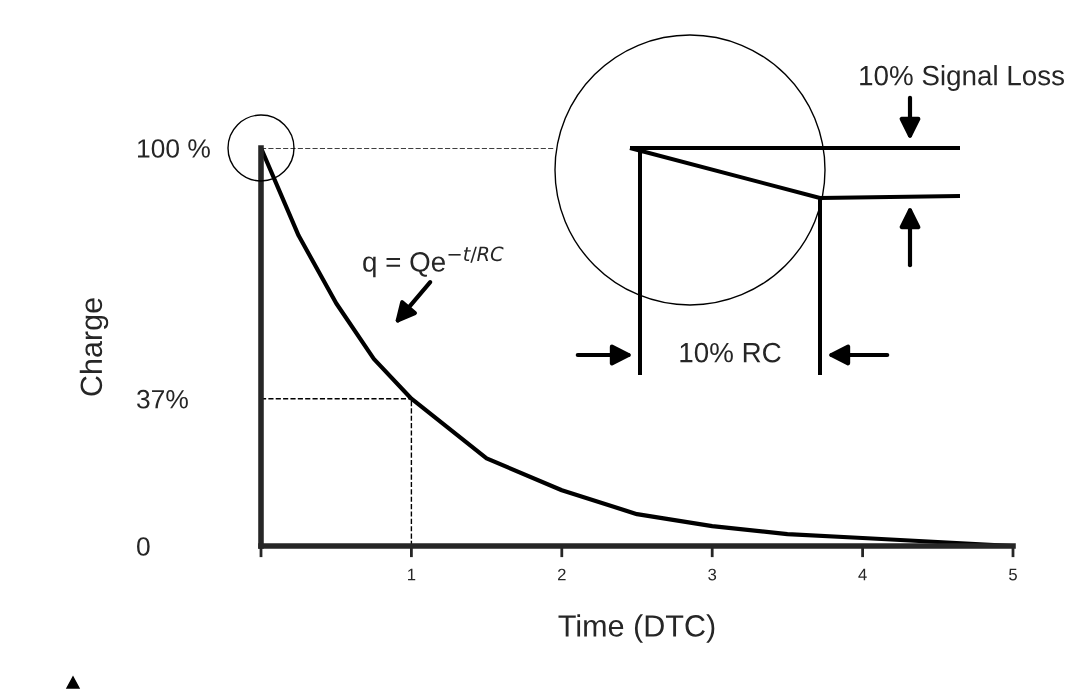  Describe the element at coordinates (94, 347) in the screenshot. I see `y-axis-title: Charge` at that location.